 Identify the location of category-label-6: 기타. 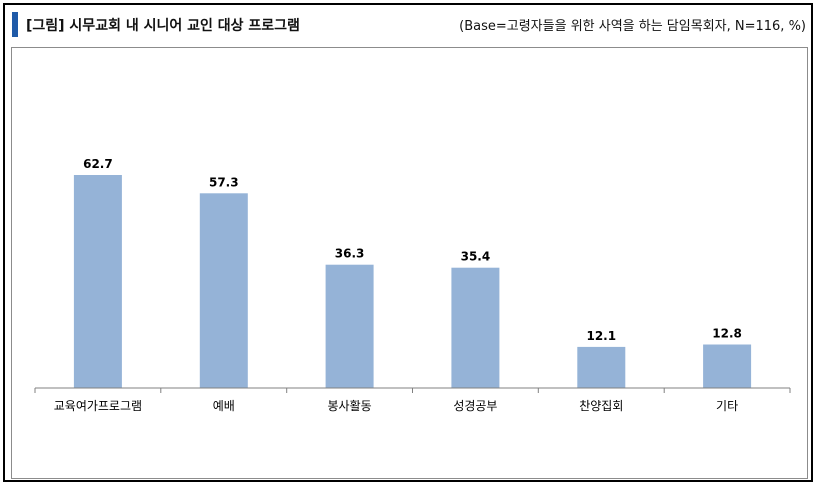
(727, 406).